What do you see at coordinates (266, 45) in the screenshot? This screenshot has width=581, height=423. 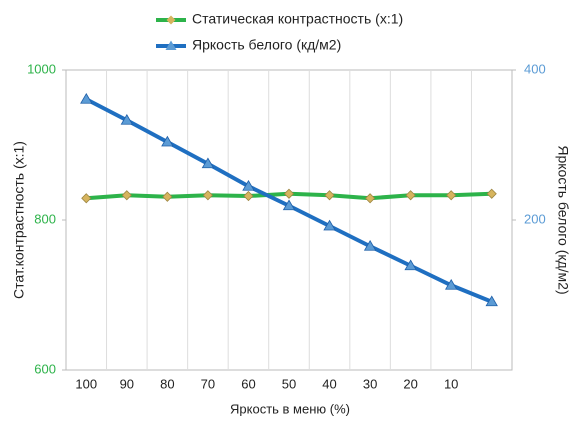 I see `legend-label: Яркость белого (кд/м2)` at bounding box center [266, 45].